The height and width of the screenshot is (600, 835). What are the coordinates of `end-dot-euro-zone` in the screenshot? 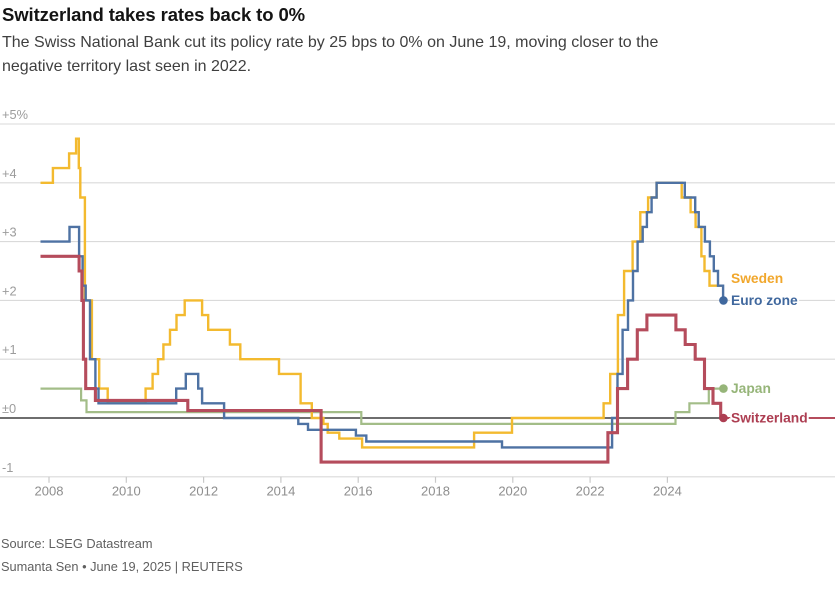 It's located at (723, 300).